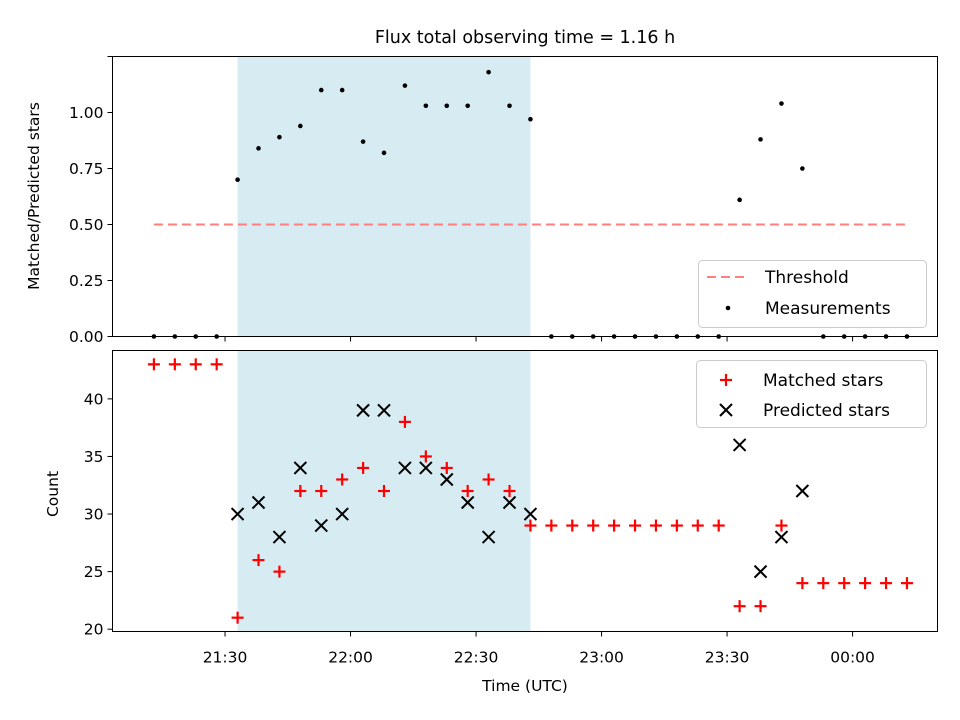  I want to click on legend-matched-label: Matched stars, so click(823, 381).